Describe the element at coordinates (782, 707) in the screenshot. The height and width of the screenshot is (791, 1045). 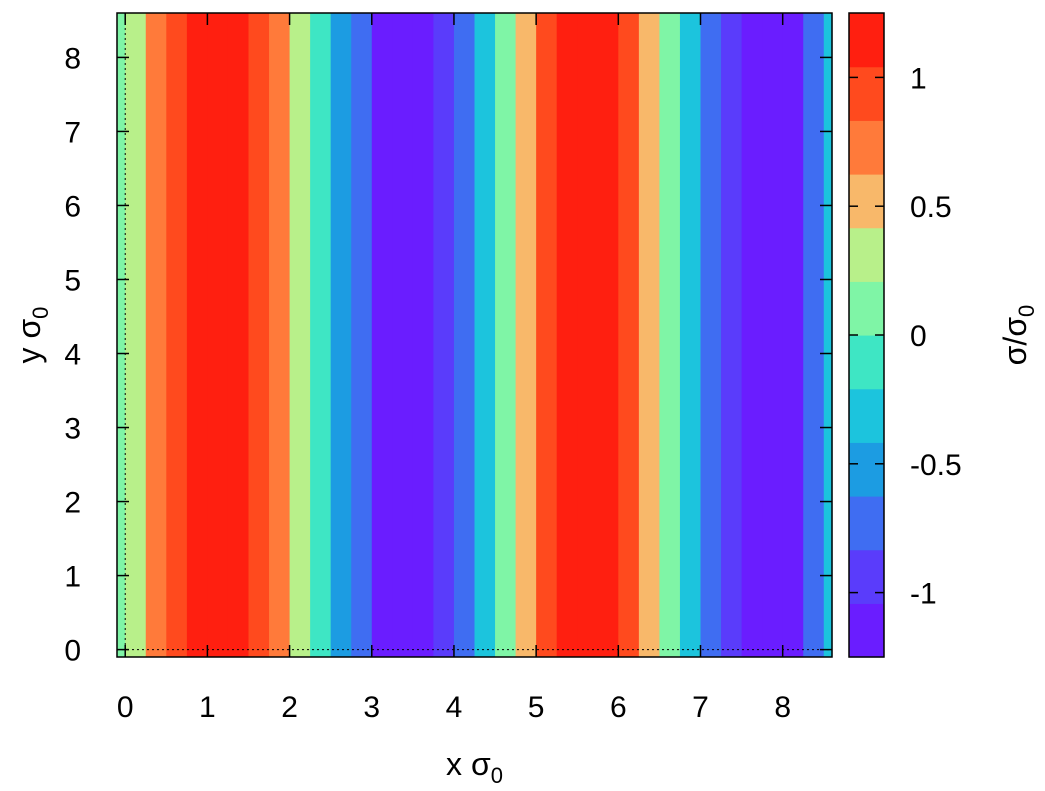
I see `x-tick-label: 8` at that location.